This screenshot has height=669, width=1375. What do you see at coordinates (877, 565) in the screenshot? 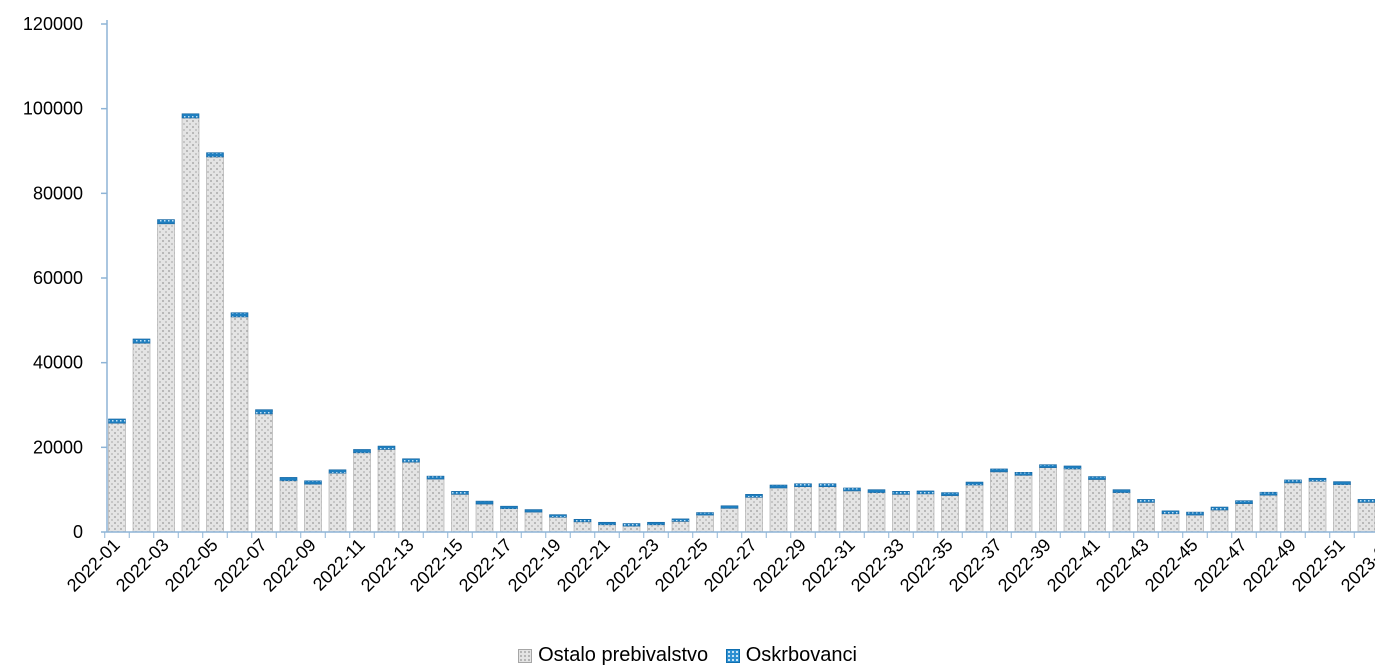
I see `x-tick-label: 2022-33` at bounding box center [877, 565].